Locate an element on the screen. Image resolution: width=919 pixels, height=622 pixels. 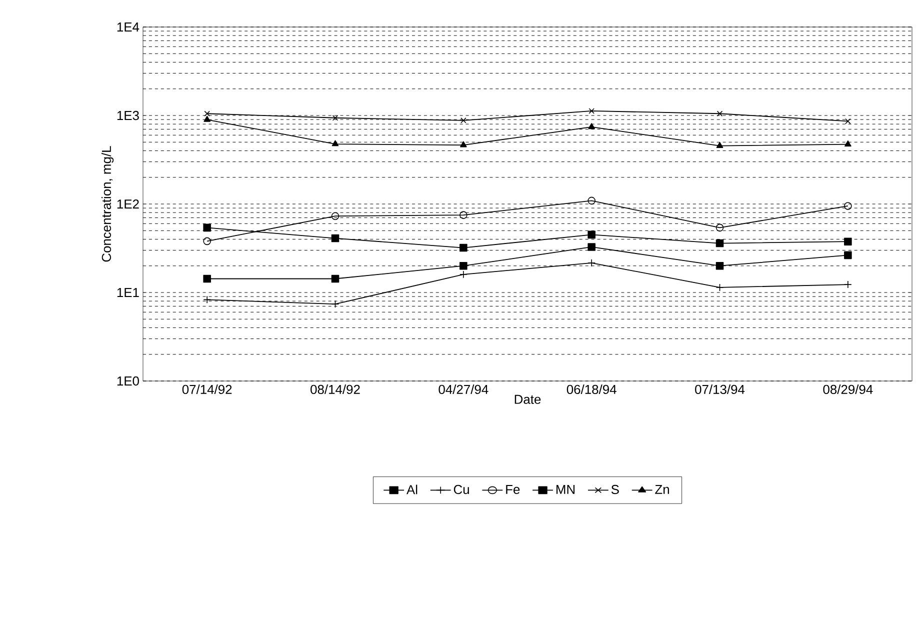
y-tick-label: 1E1 is located at coordinates (128, 292).